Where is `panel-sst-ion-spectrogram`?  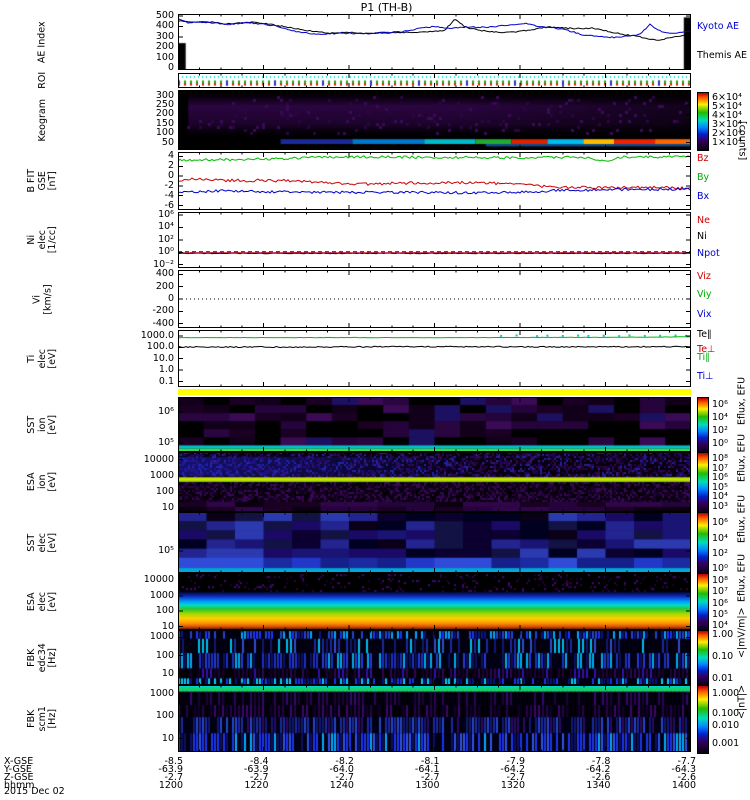 panel-sst-ion-spectrogram is located at coordinates (434, 424).